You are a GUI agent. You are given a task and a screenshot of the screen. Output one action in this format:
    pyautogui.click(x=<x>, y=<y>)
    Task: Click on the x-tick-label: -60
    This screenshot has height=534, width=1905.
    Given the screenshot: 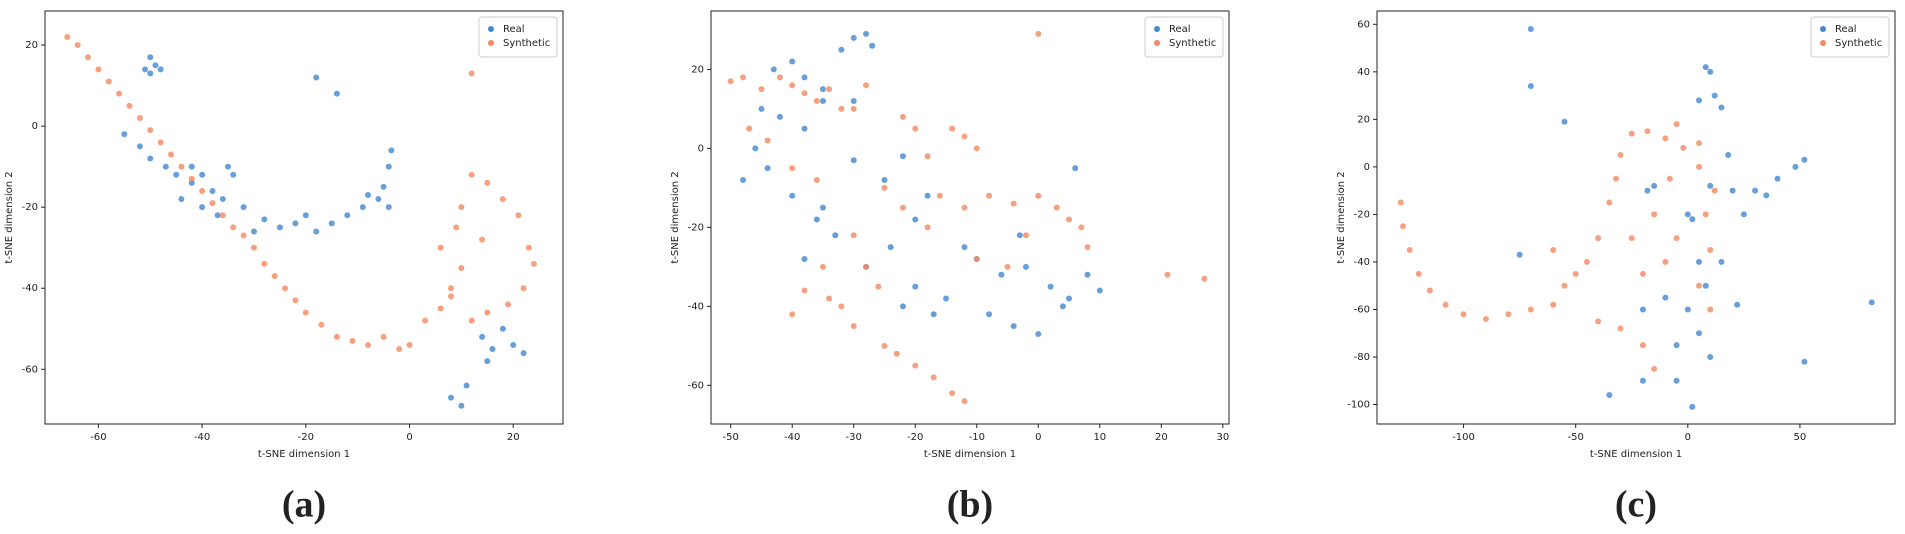 What is the action you would take?
    pyautogui.click(x=98, y=437)
    